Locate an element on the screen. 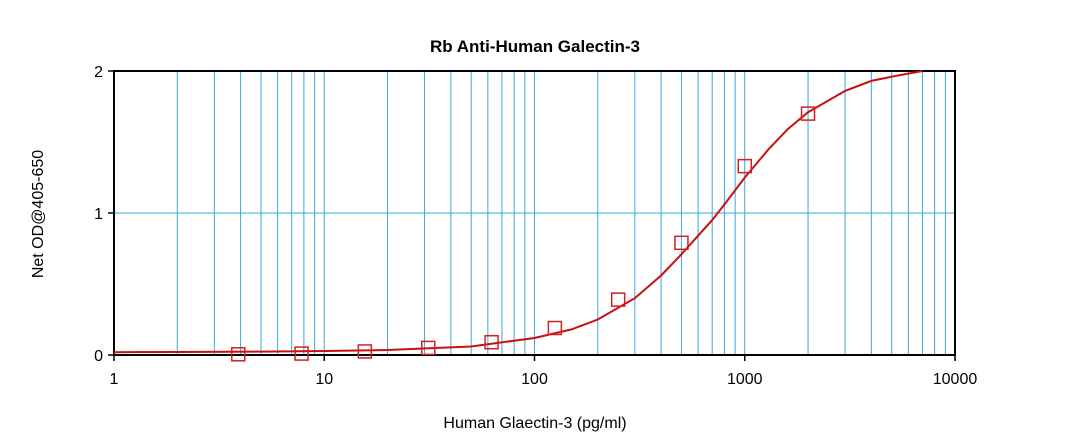 The height and width of the screenshot is (445, 1080). x-tick-label: 1 is located at coordinates (114, 379).